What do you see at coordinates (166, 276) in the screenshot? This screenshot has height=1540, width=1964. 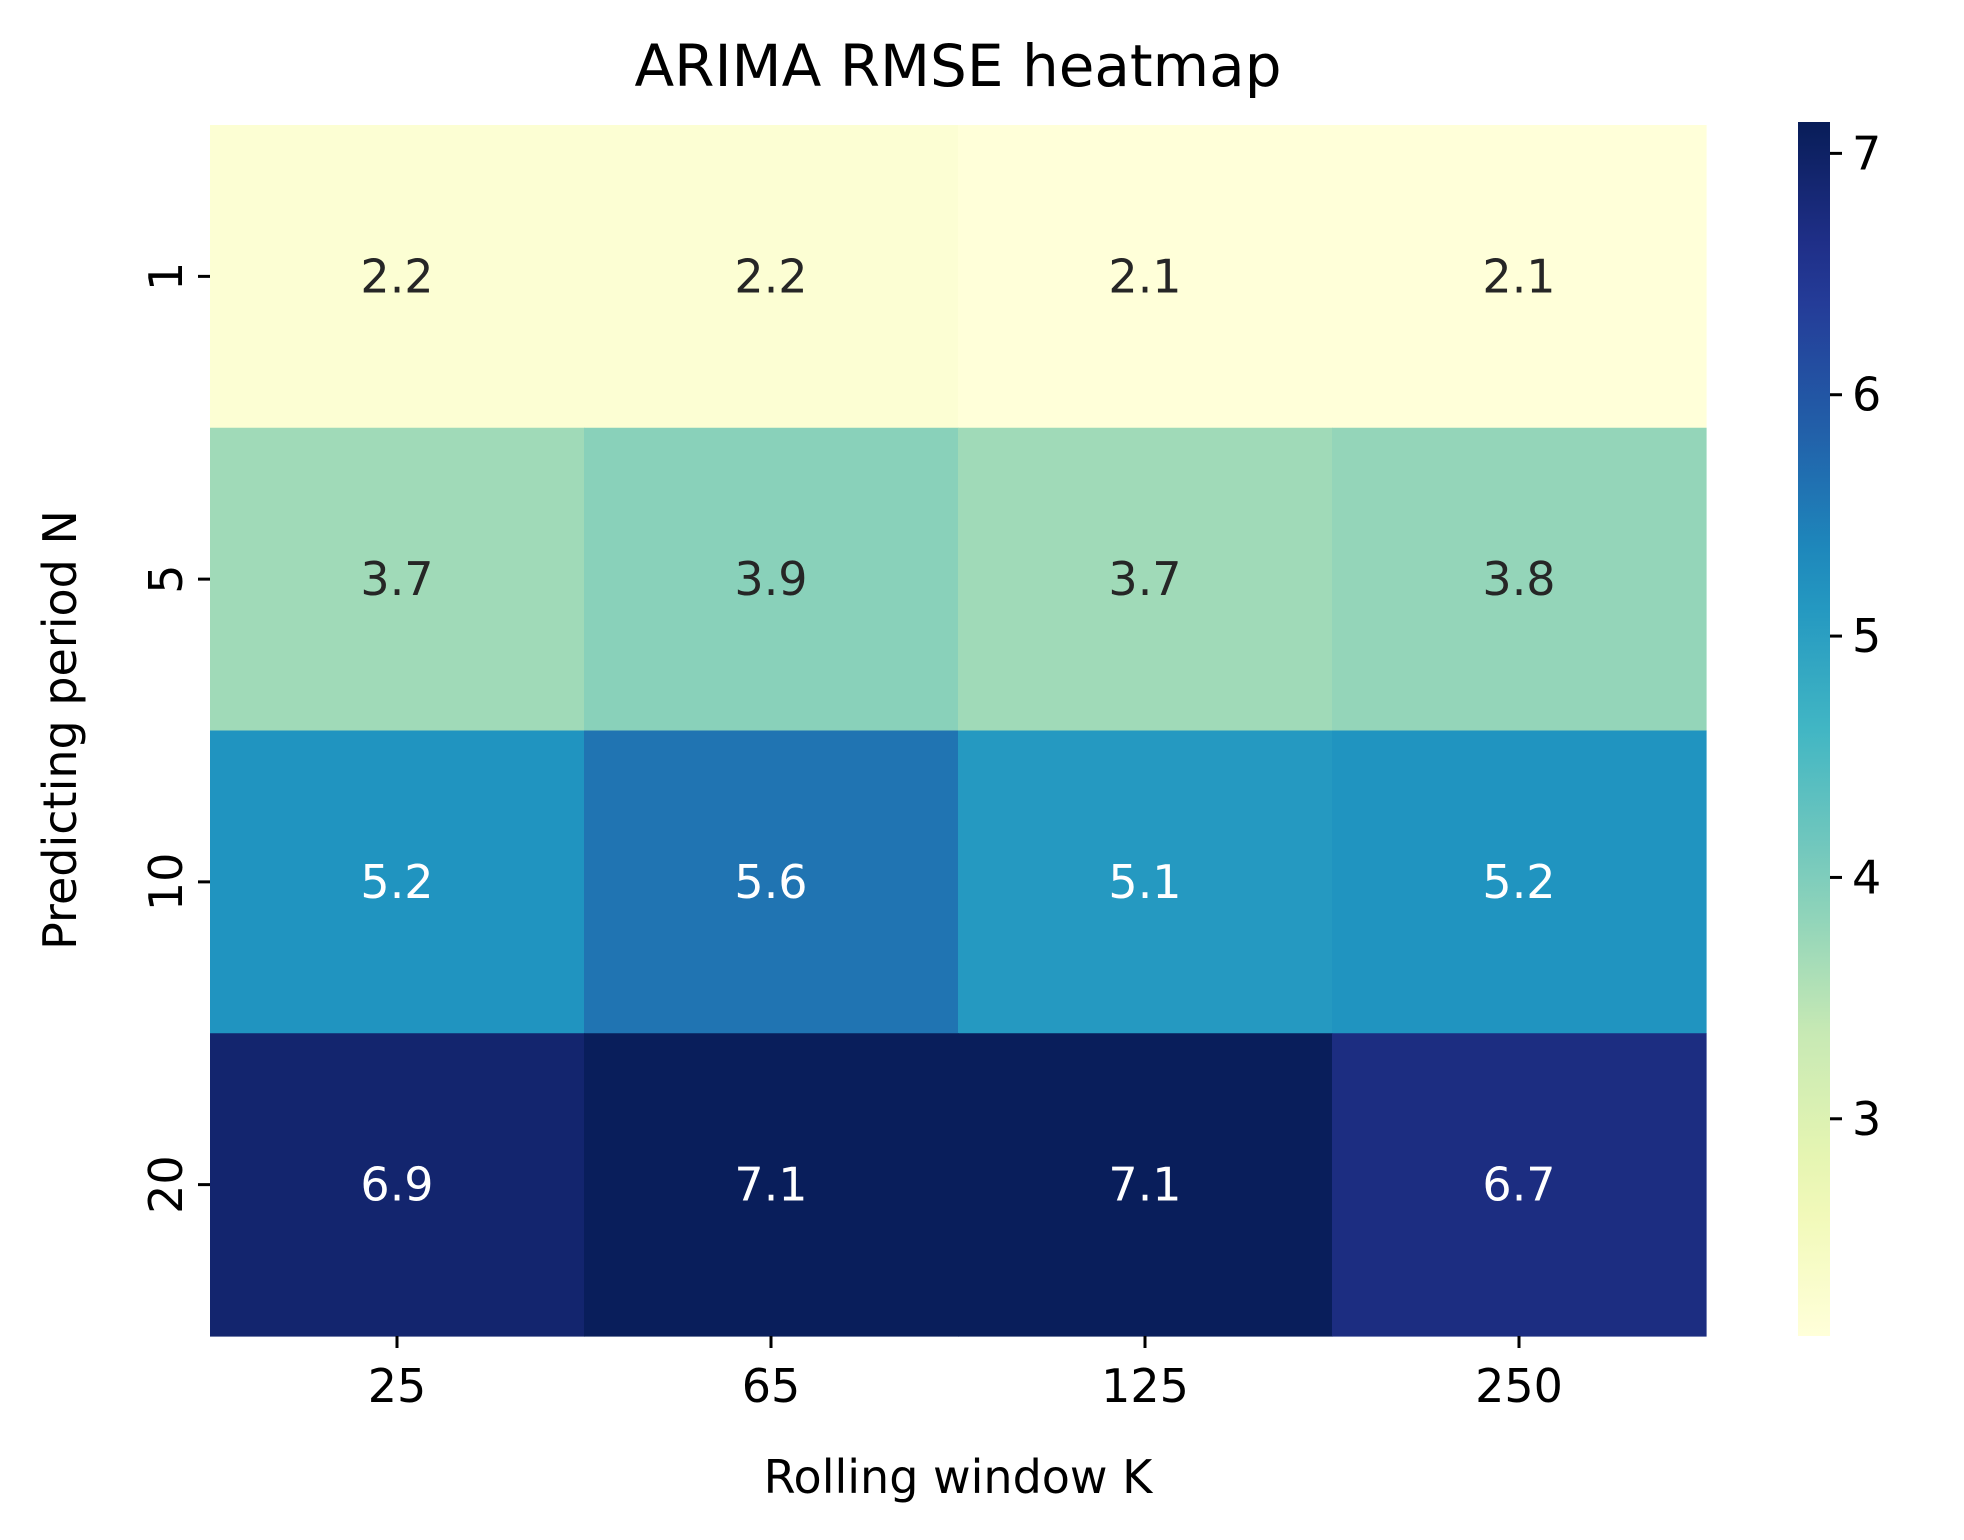 I see `y-tick-label: 1` at bounding box center [166, 276].